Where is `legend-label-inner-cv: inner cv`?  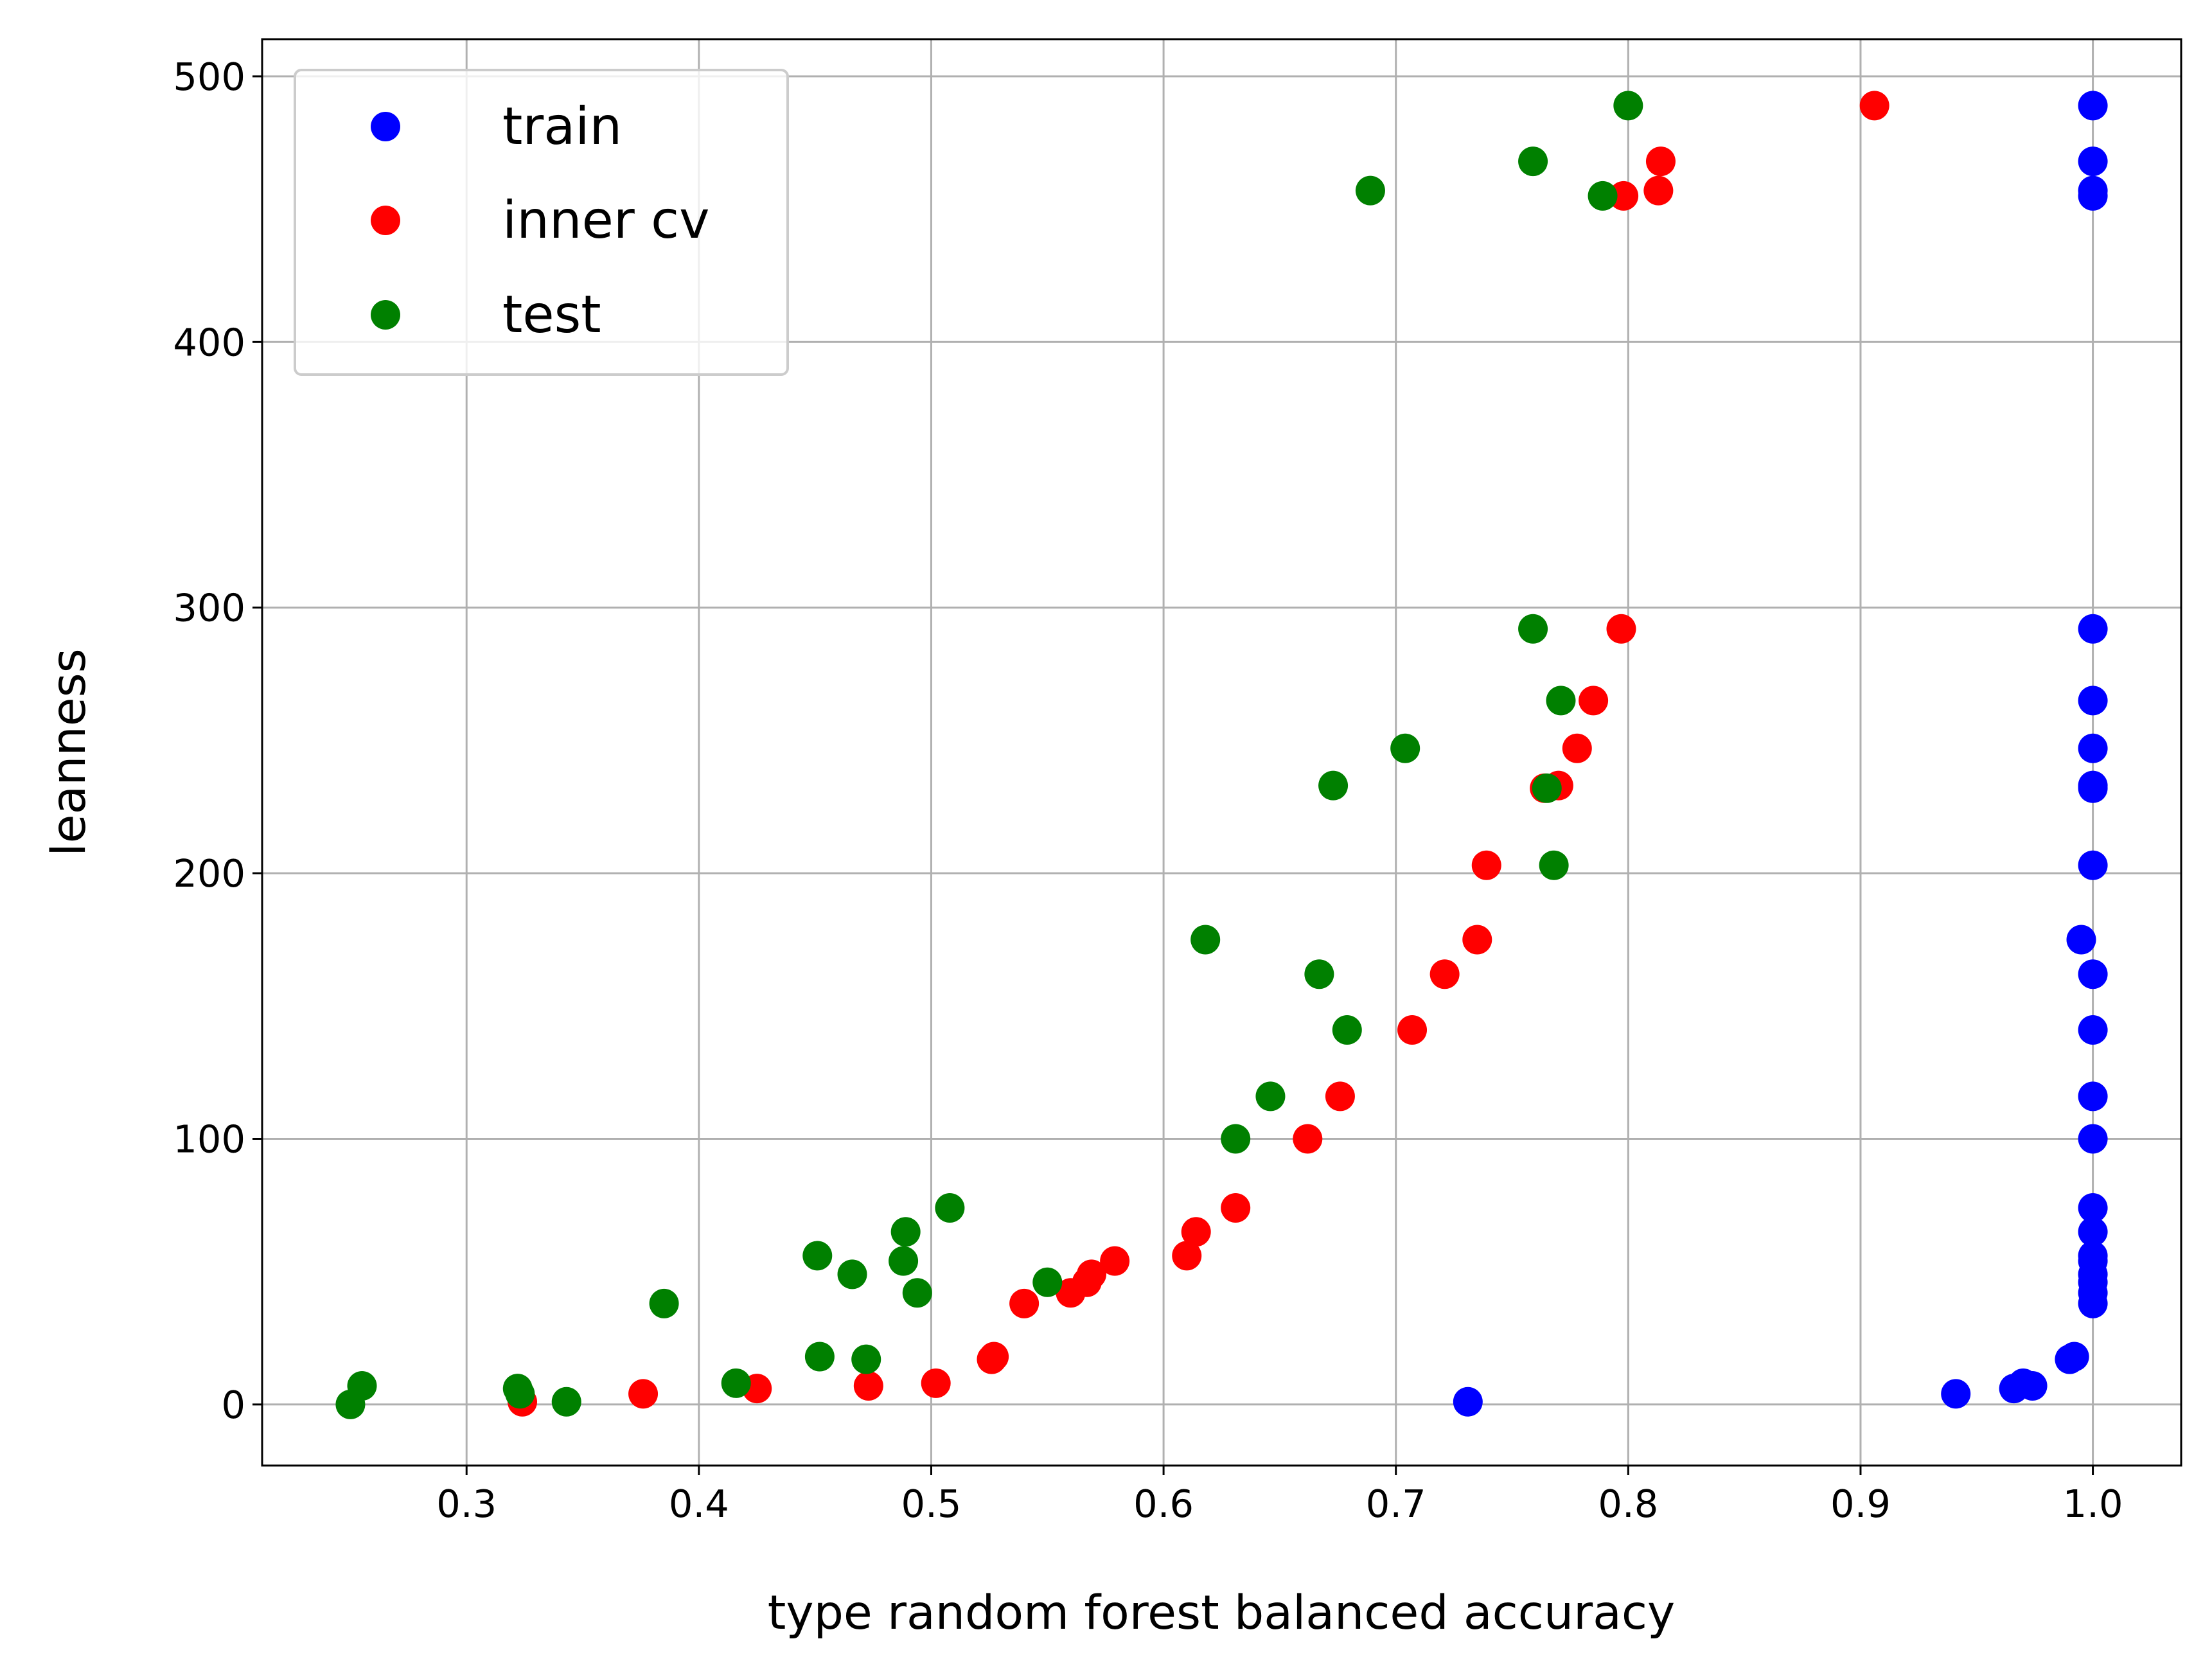 legend-label-inner-cv: inner cv is located at coordinates (606, 220).